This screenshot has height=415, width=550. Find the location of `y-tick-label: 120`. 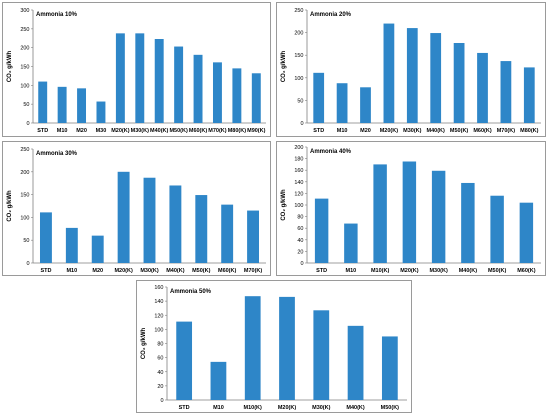

y-tick-label: 120 is located at coordinates (158, 316).